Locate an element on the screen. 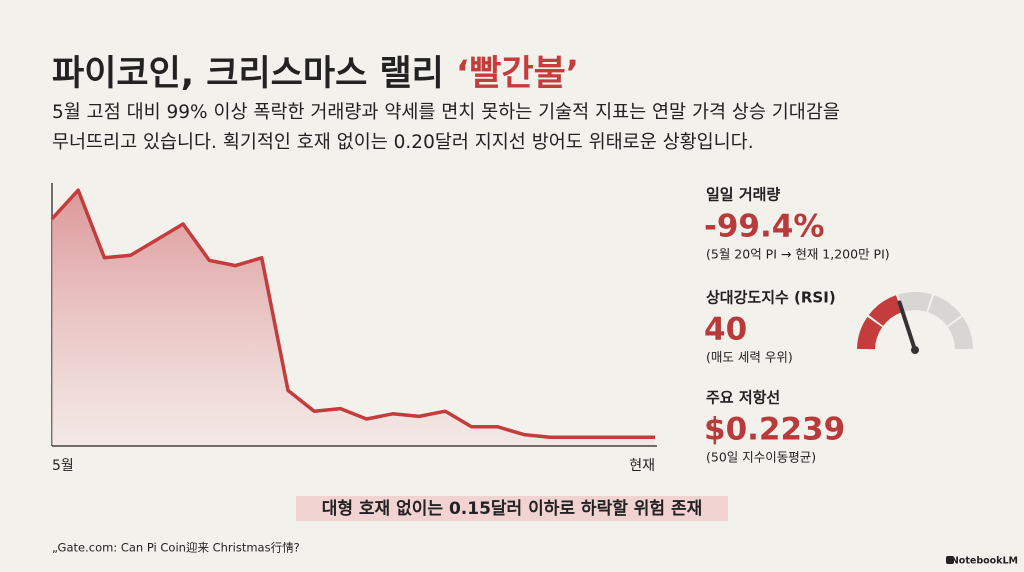  gauge-needle is located at coordinates (907, 326).